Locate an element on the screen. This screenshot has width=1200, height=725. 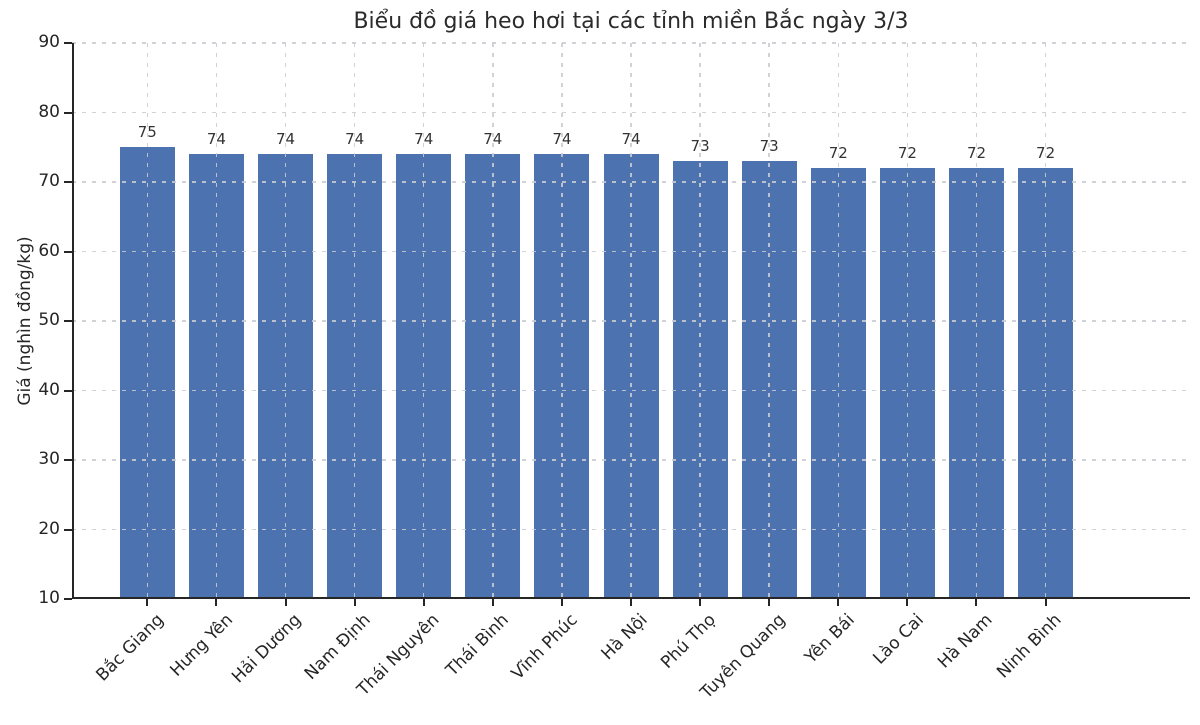
x-tick-label: Nam Định is located at coordinates (337, 647).